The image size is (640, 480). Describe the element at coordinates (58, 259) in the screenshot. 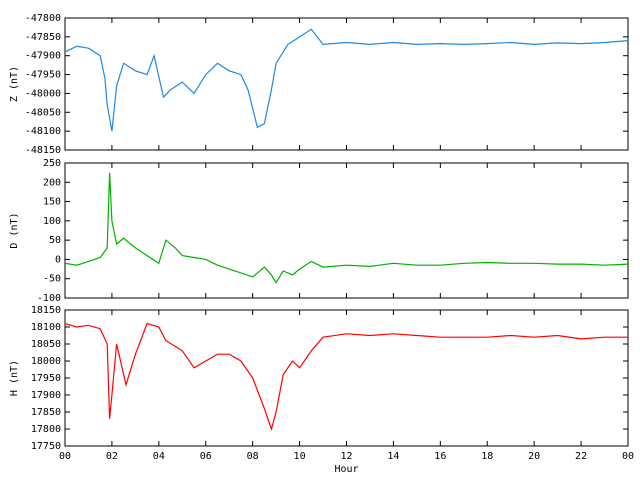

I see `y-tick-label: 0` at that location.